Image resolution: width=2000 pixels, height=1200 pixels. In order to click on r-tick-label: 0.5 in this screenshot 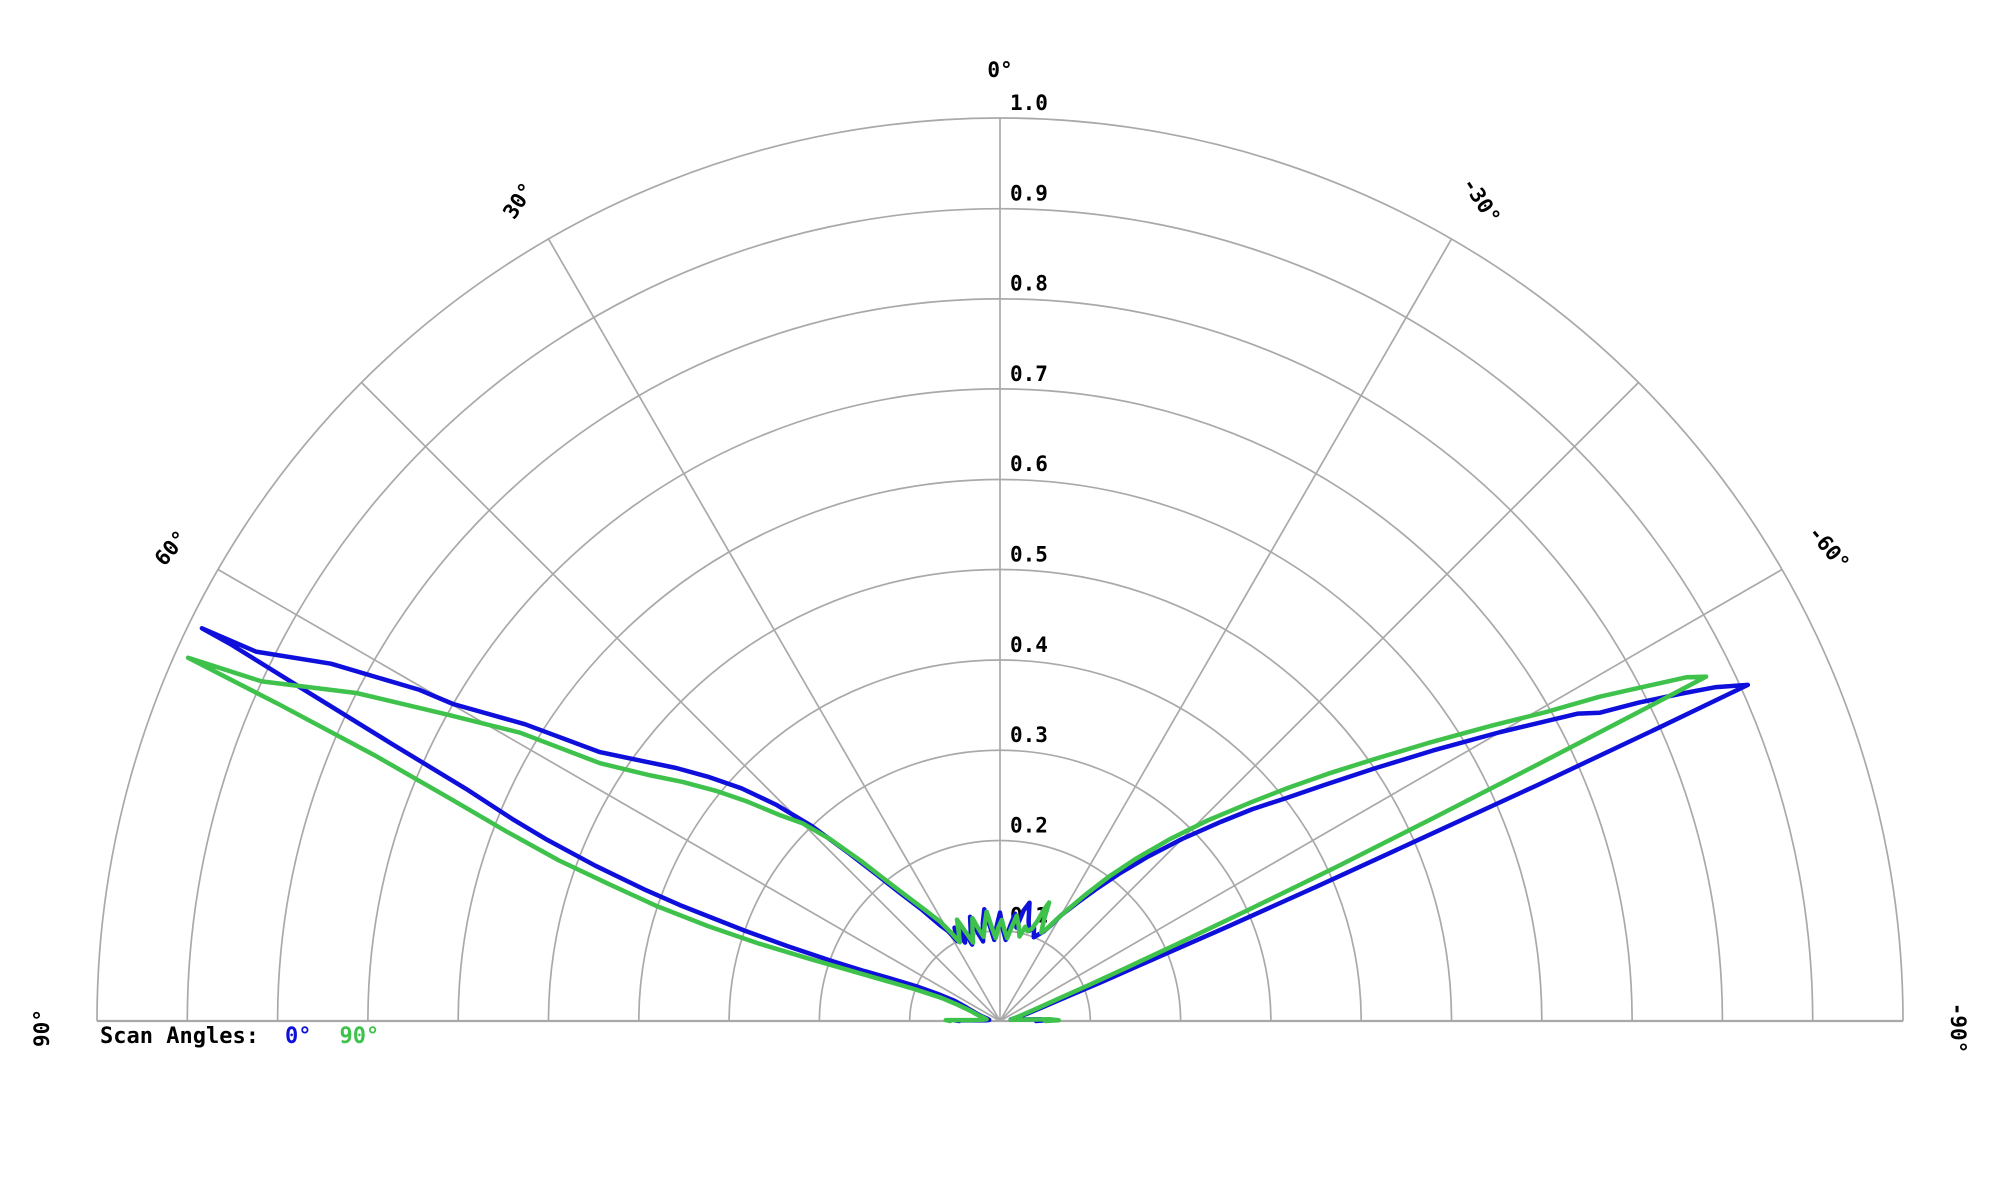, I will do `click(1029, 555)`.